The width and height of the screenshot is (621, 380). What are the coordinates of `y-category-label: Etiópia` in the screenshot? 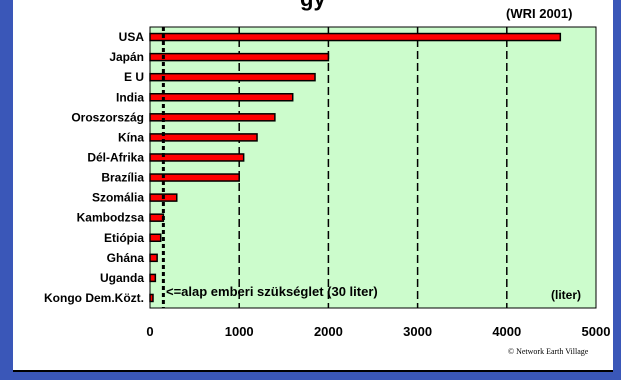 It's located at (124, 238).